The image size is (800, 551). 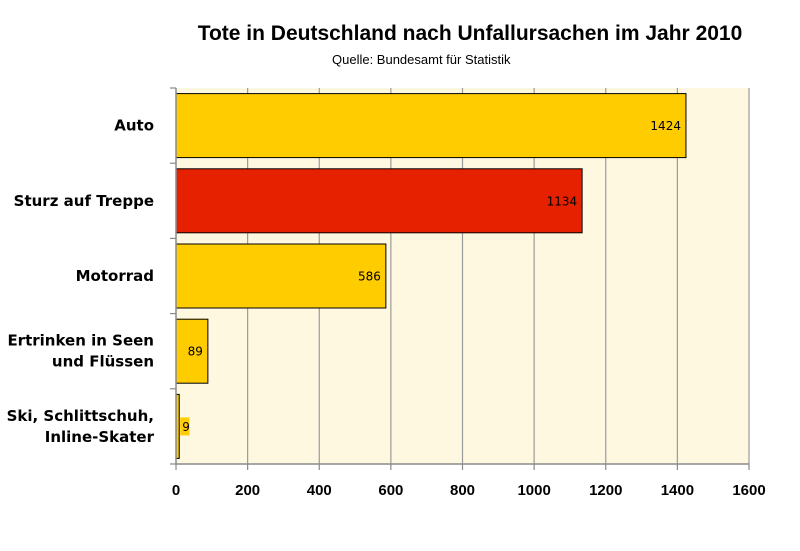 What do you see at coordinates (176, 490) in the screenshot?
I see `x-tick-label: 0` at bounding box center [176, 490].